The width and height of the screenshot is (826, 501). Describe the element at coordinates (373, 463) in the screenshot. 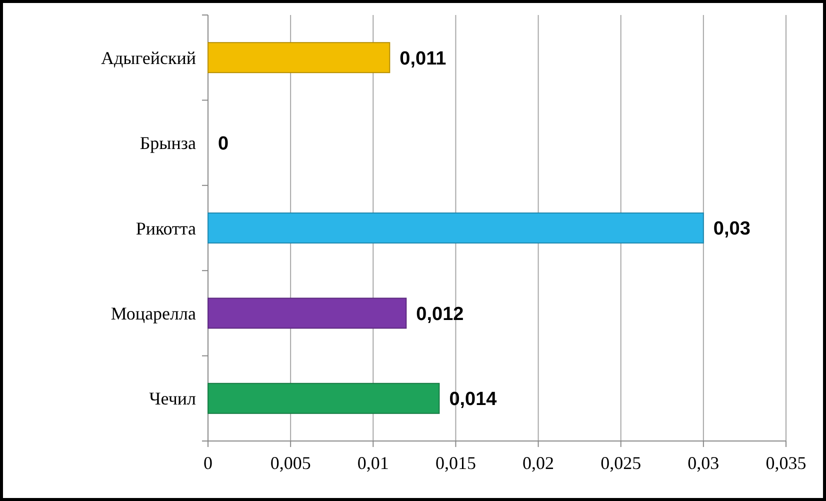

I see `x-tick-label: 0,01` at that location.